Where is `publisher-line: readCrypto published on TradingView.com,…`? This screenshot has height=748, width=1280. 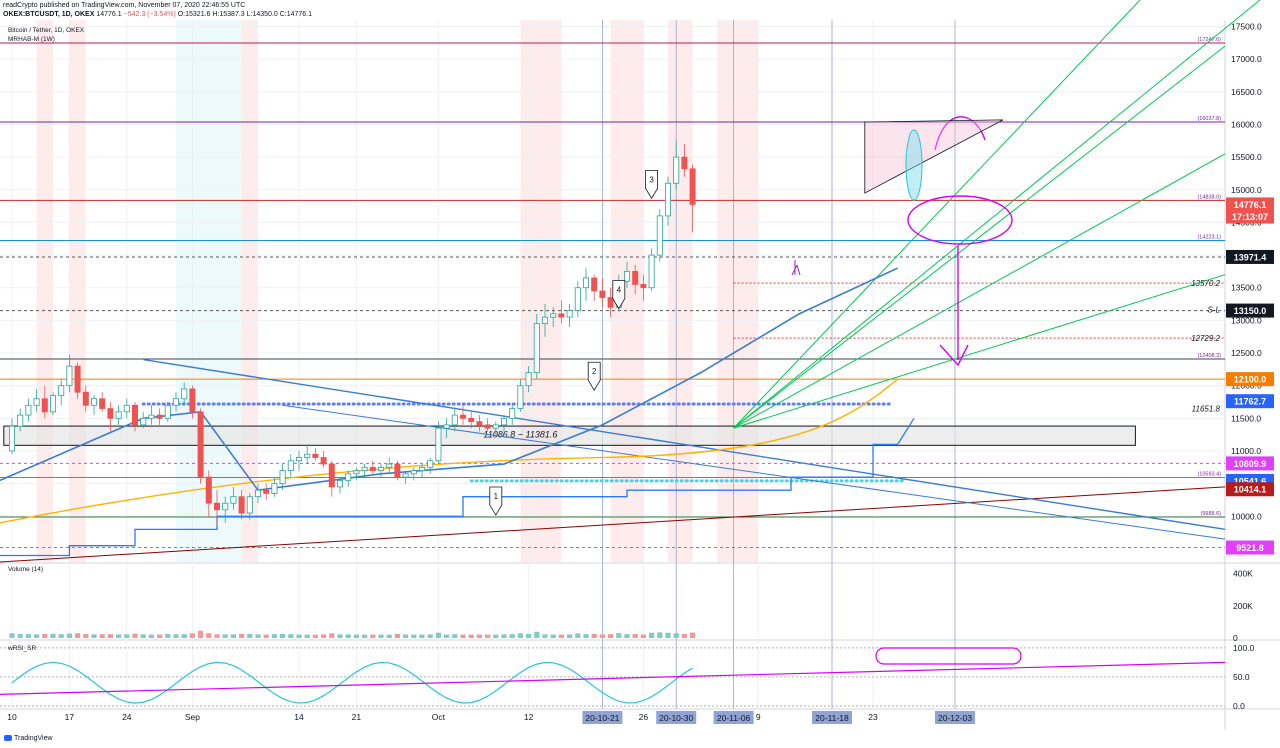 publisher-line: readCrypto published on TradingView.com,… is located at coordinates (124, 5).